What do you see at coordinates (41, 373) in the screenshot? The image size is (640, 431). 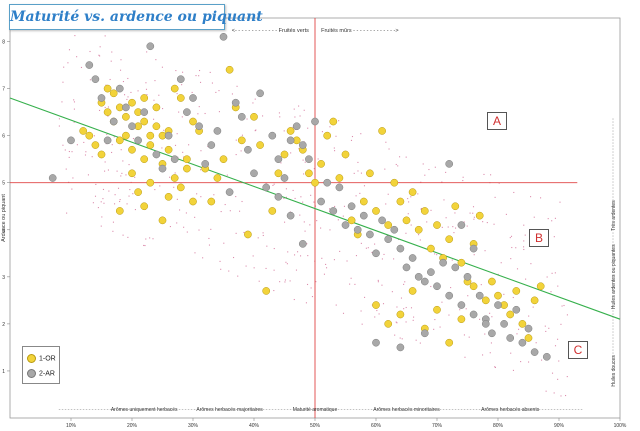 I see `legend-item-2-ar: 2-AR` at bounding box center [41, 373].